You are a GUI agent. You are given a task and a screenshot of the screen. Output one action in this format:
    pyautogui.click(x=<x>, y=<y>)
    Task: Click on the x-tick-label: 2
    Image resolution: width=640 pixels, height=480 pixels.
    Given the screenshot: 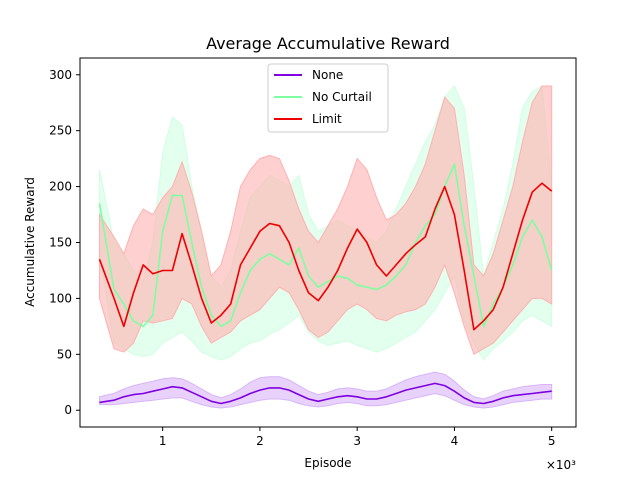 What is the action you would take?
    pyautogui.click(x=260, y=441)
    